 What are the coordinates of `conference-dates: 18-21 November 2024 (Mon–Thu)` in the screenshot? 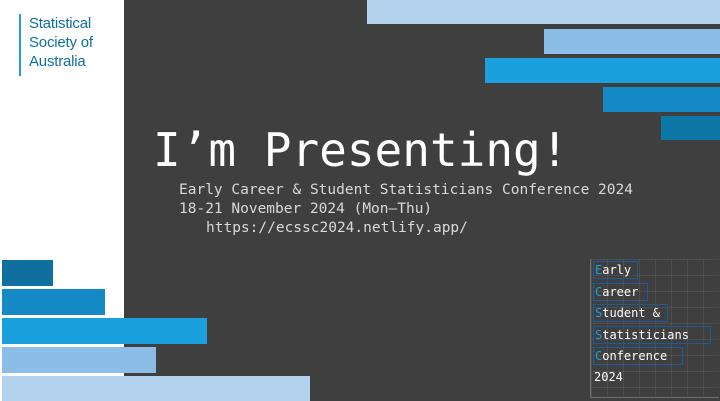 It's located at (306, 209).